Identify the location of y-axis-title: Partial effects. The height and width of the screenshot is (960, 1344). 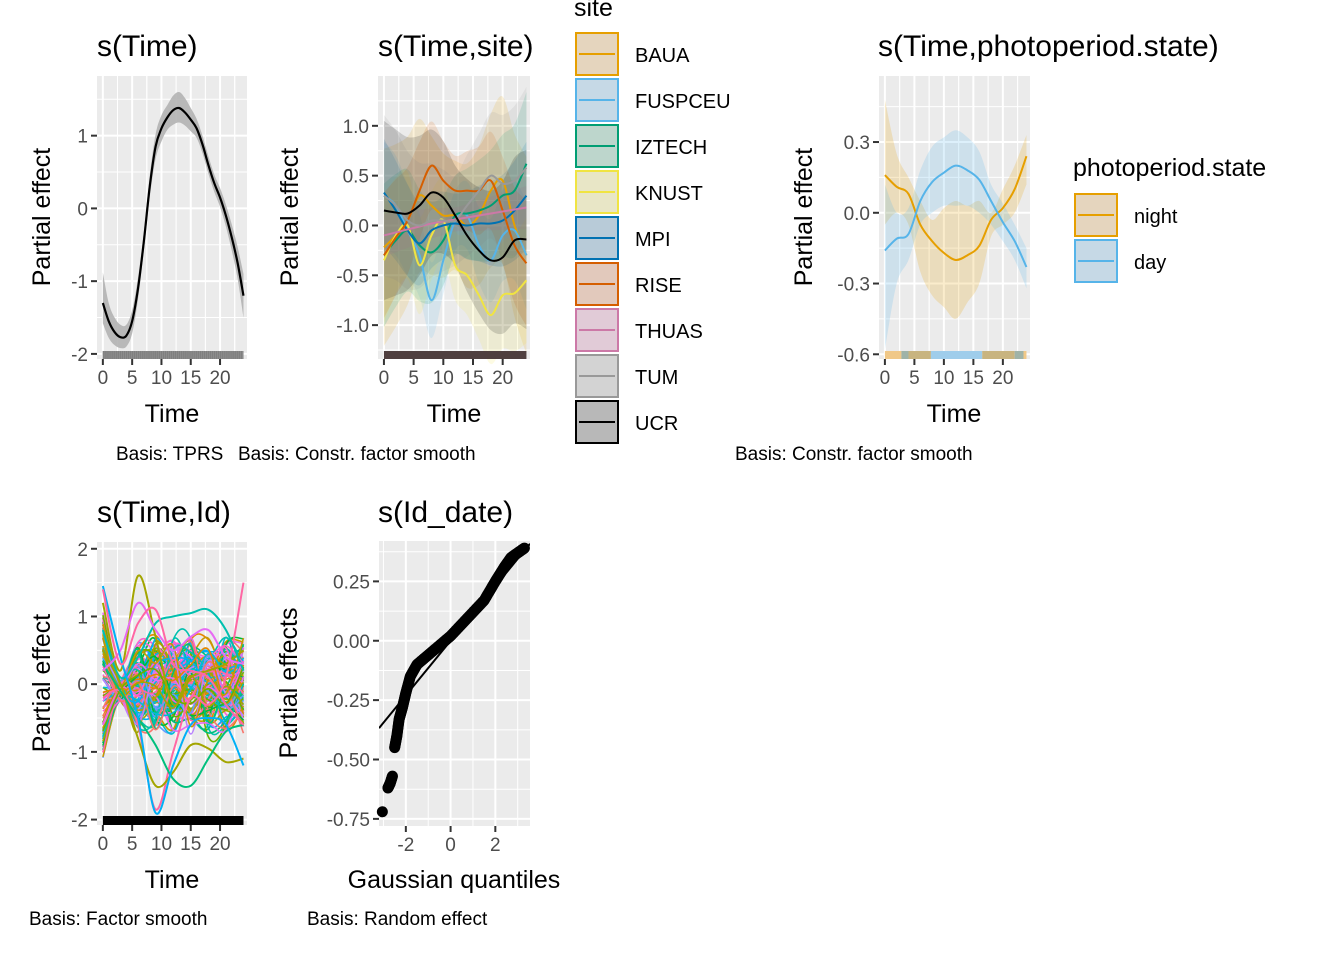
(289, 682).